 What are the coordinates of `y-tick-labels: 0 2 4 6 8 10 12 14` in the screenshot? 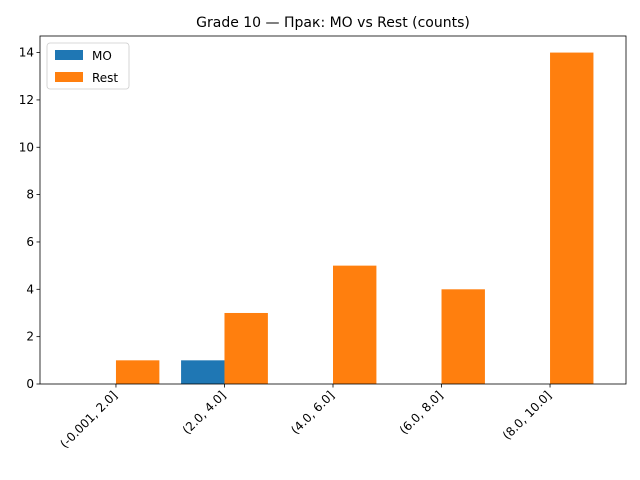 It's located at (26, 218).